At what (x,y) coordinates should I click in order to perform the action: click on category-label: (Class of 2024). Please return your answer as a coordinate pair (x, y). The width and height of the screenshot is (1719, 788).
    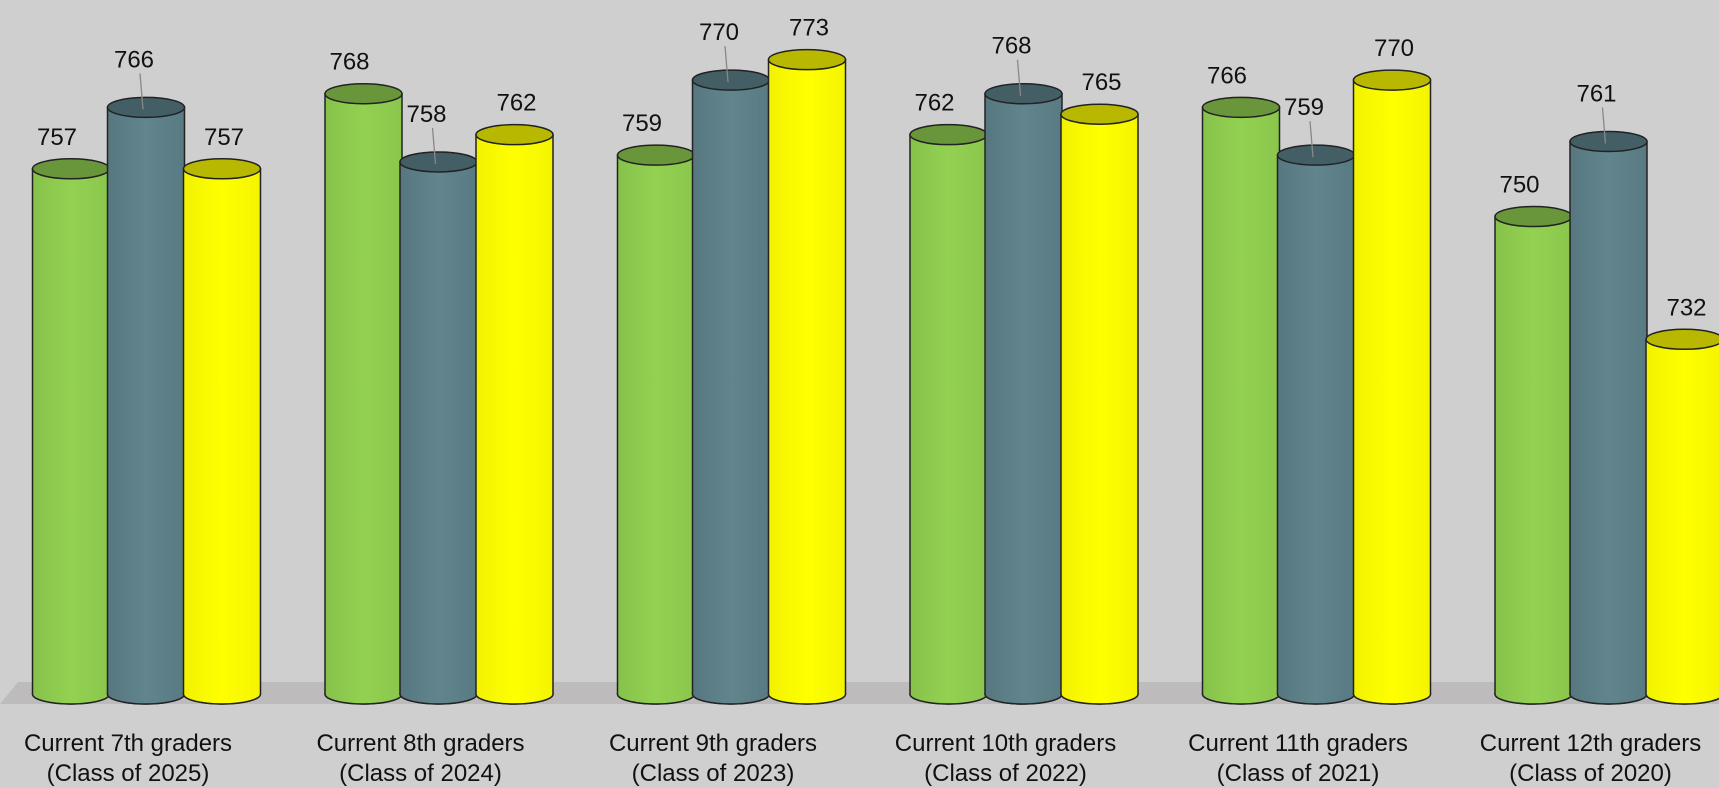
    Looking at the image, I should click on (420, 773).